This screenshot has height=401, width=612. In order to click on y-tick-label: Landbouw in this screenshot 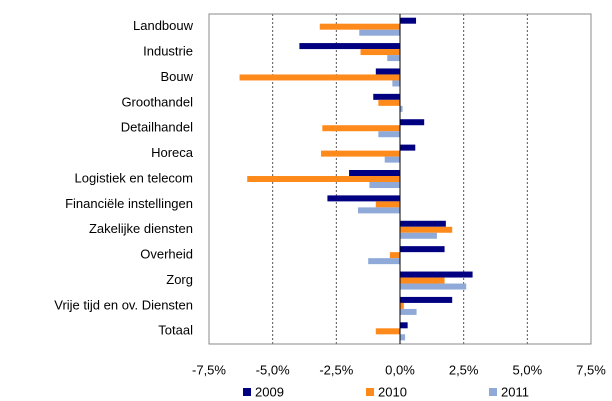, I will do `click(163, 25)`.